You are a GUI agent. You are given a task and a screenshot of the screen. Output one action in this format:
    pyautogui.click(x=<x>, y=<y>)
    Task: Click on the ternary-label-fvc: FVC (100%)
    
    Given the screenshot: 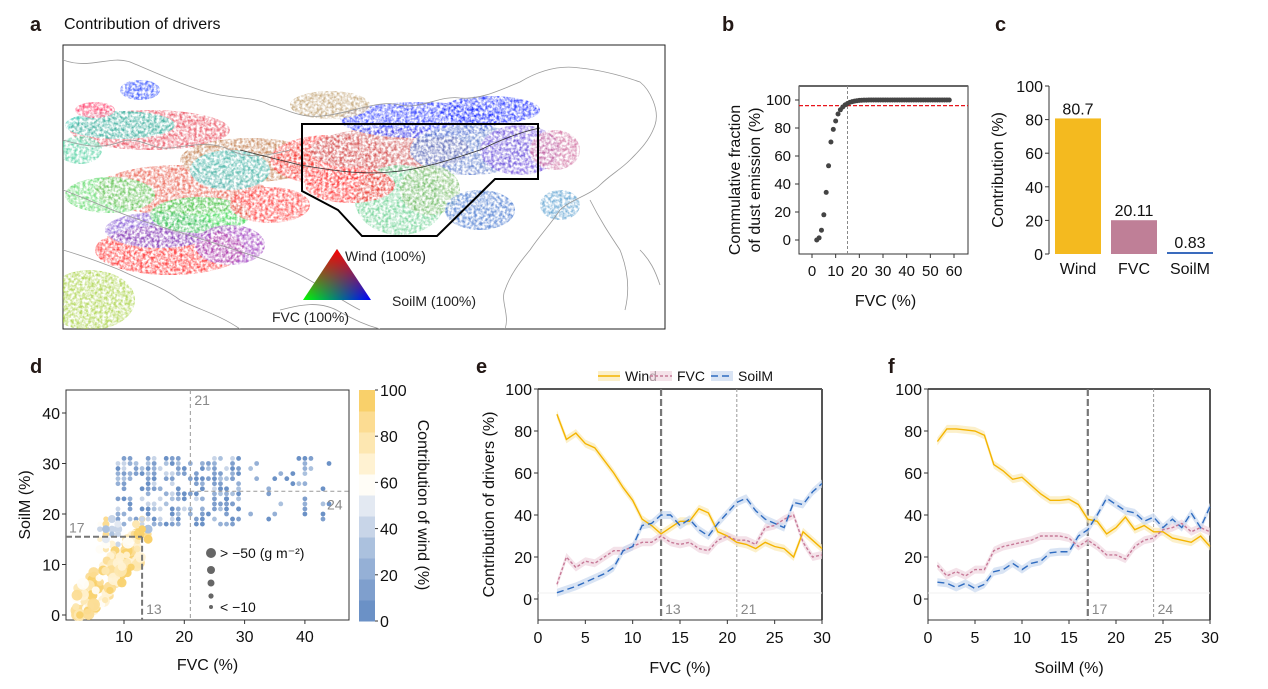 What is the action you would take?
    pyautogui.click(x=310, y=317)
    